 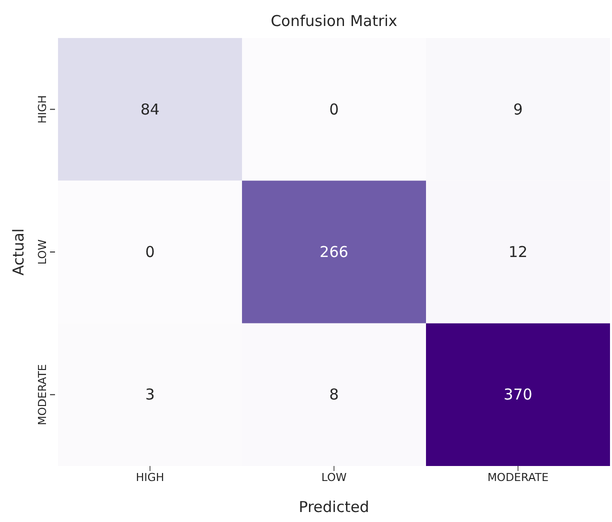 I want to click on y-axis-title: Actual, so click(x=18, y=252).